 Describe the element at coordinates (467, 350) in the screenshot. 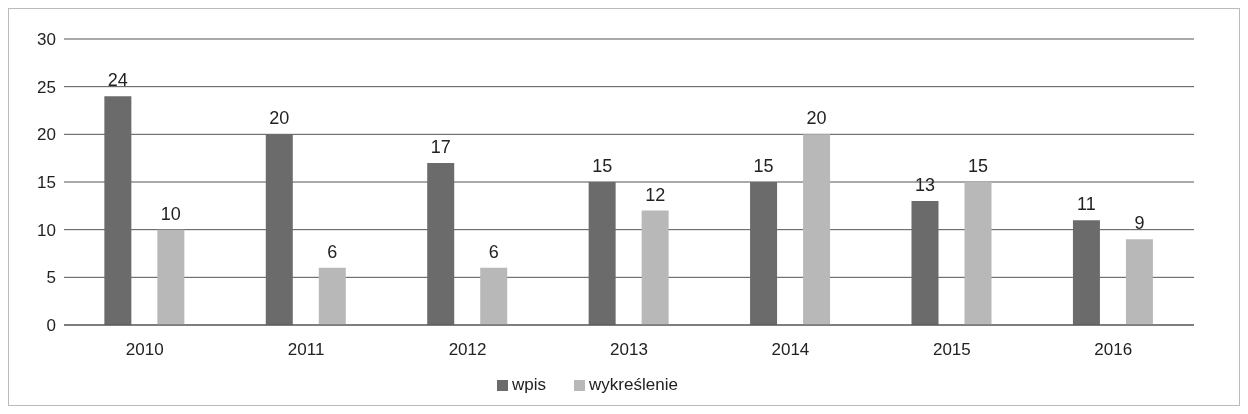

I see `x-tick-label: 2012` at that location.